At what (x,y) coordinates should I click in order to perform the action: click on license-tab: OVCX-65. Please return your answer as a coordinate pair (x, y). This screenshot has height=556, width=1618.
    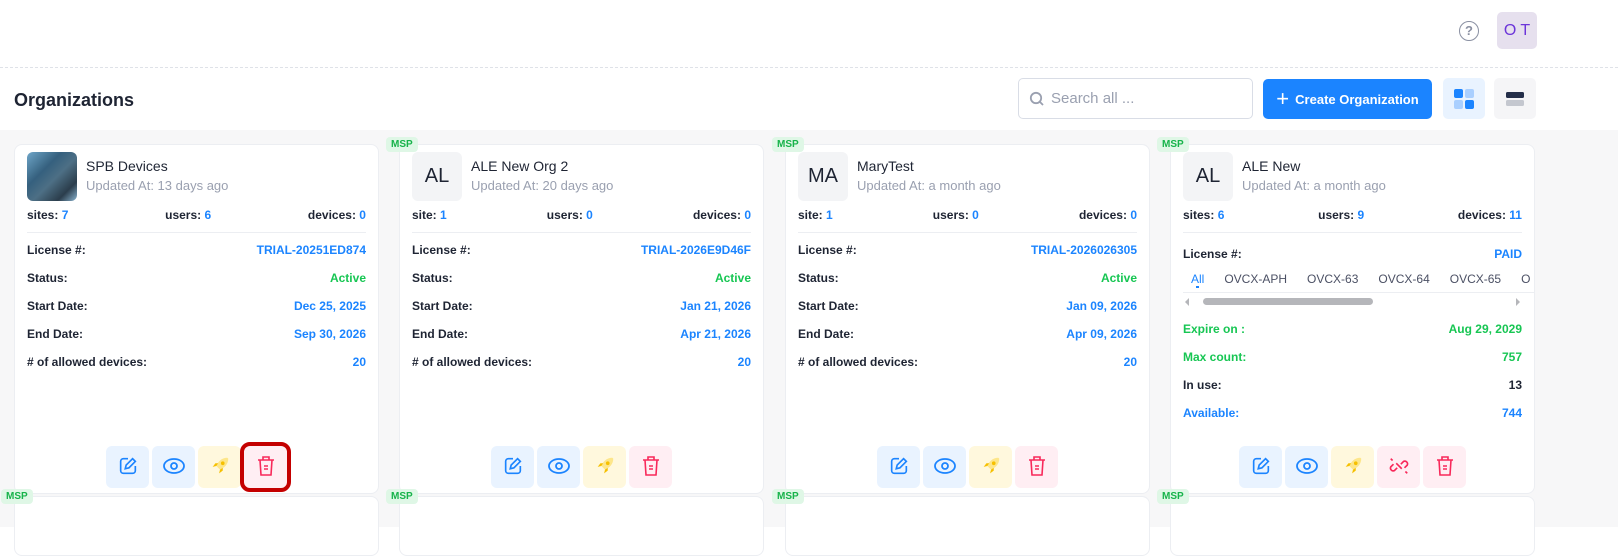
    Looking at the image, I should click on (1475, 279).